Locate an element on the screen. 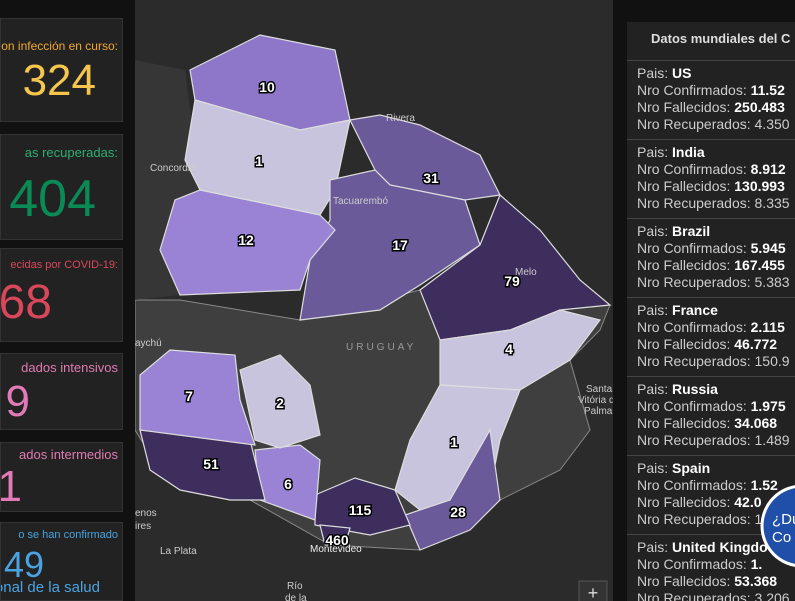 Image resolution: width=795 pixels, height=601 pixels. field-value: United Kingdo is located at coordinates (720, 547).